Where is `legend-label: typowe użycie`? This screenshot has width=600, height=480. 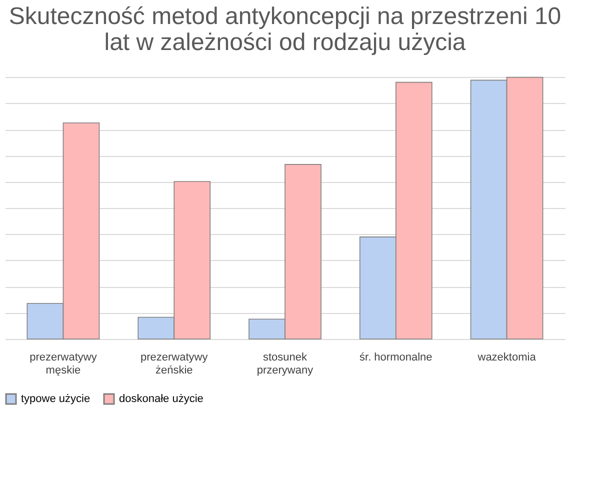 legend-label: typowe użycie is located at coordinates (55, 399).